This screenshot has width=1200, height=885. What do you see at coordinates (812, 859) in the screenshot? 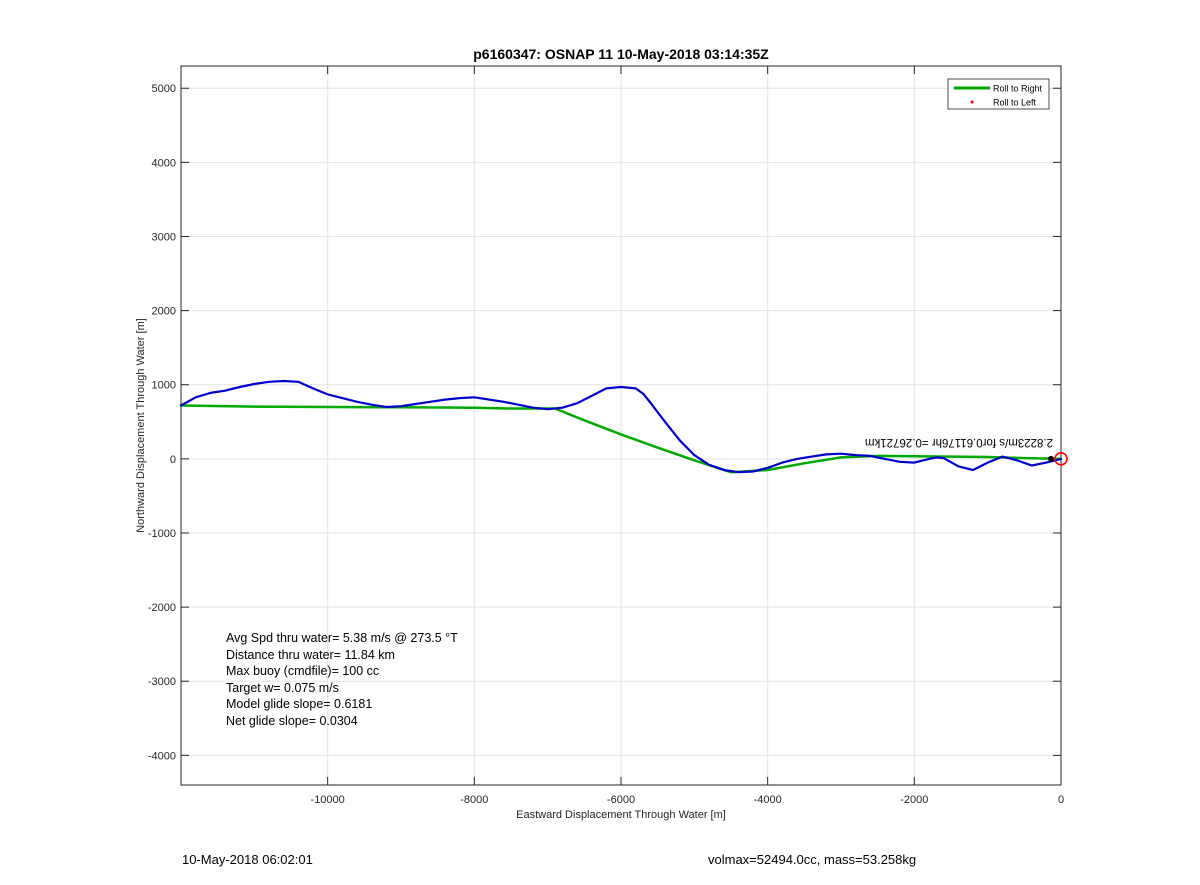
I see `footer-volmax-mass: volmax=52494.0cc, mass=53.258kg` at bounding box center [812, 859].